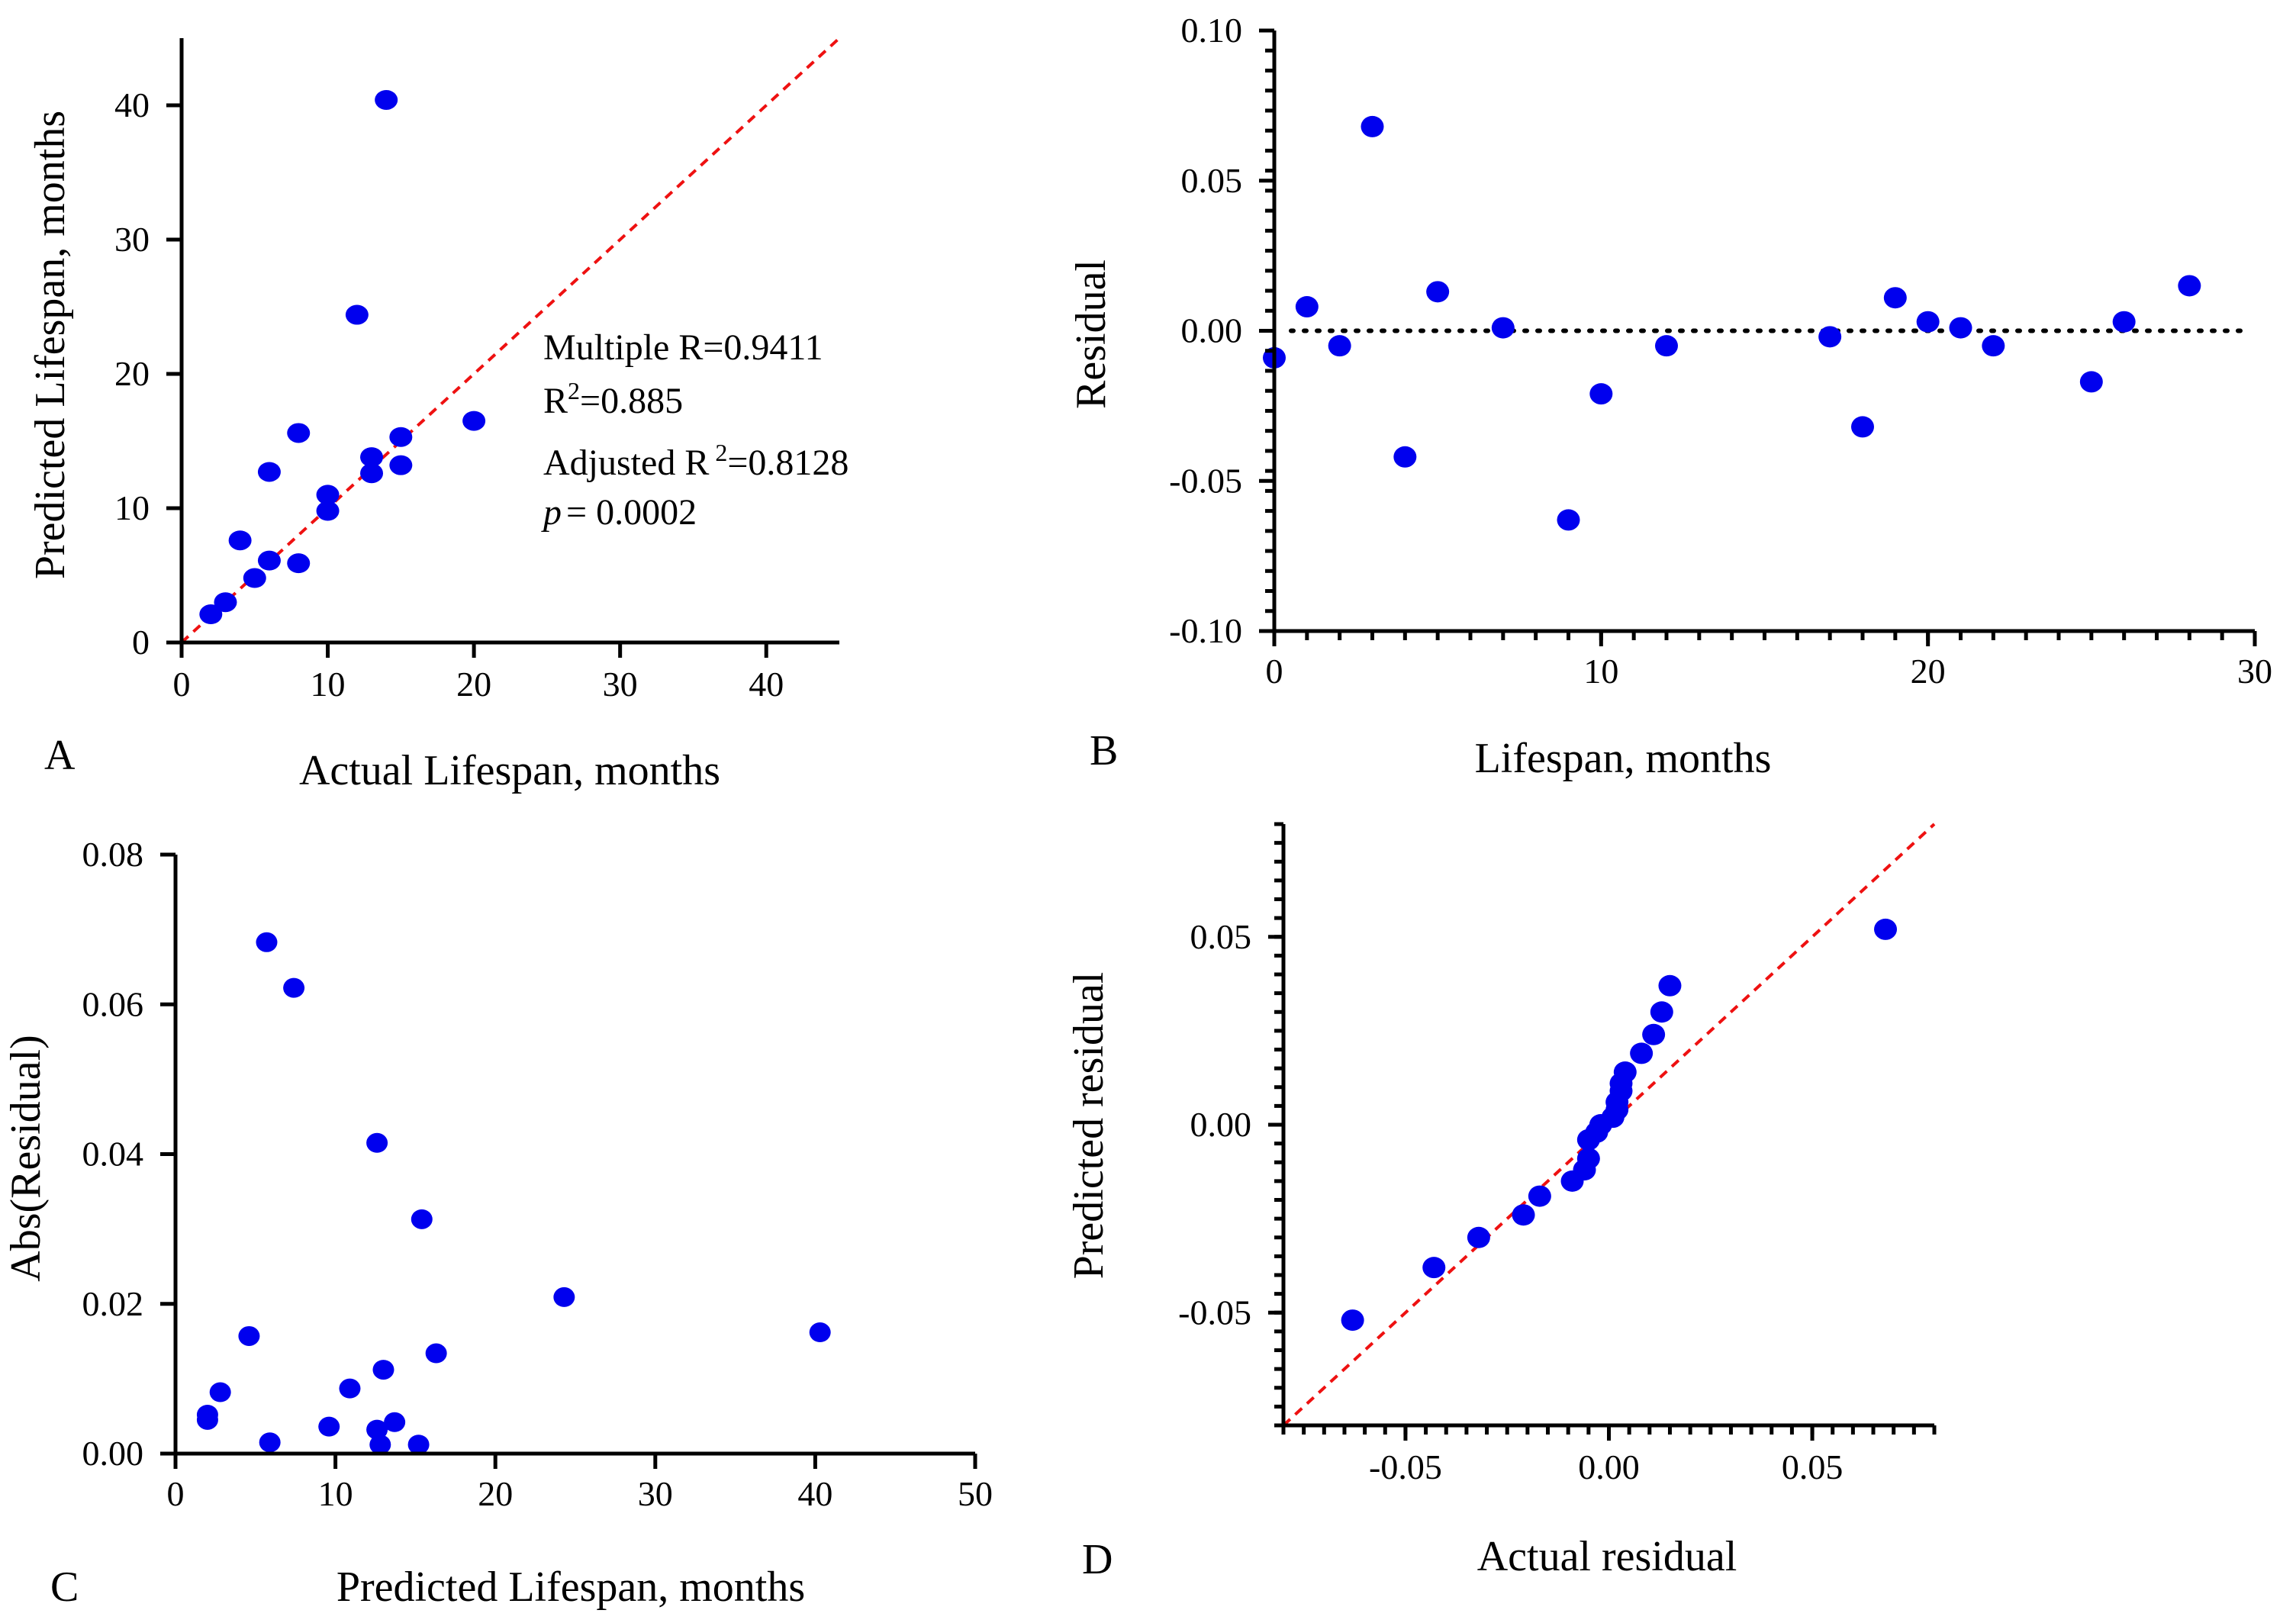 Image resolution: width=2296 pixels, height=1623 pixels. What do you see at coordinates (1214, 1312) in the screenshot?
I see `panel-d-y-tick-label: -0.05` at bounding box center [1214, 1312].